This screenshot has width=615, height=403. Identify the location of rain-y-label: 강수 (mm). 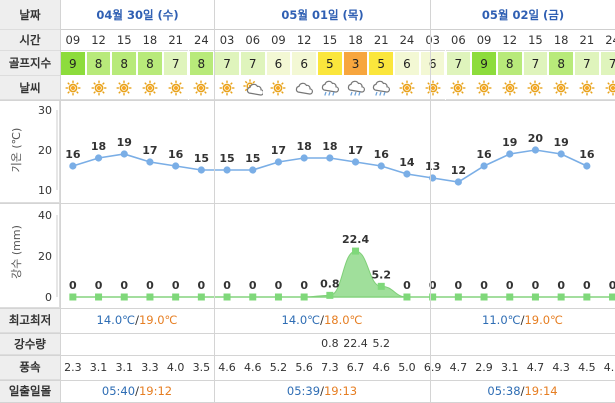
(16, 252).